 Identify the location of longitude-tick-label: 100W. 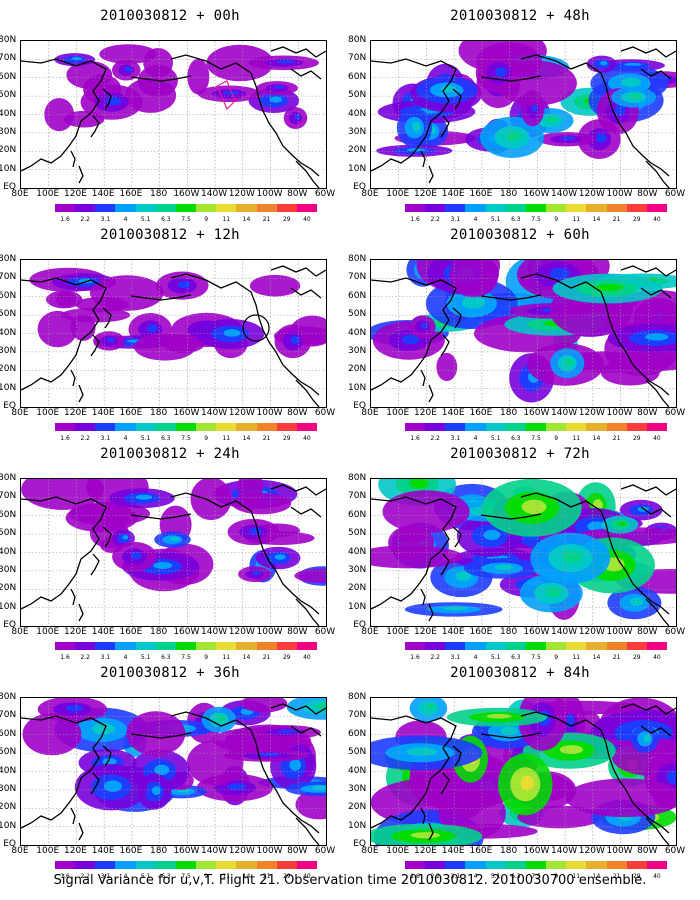
(619, 851).